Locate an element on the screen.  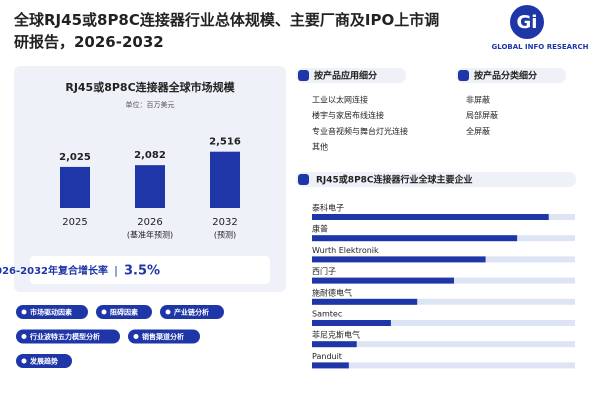
logo-mark-bg is located at coordinates (527, 22).